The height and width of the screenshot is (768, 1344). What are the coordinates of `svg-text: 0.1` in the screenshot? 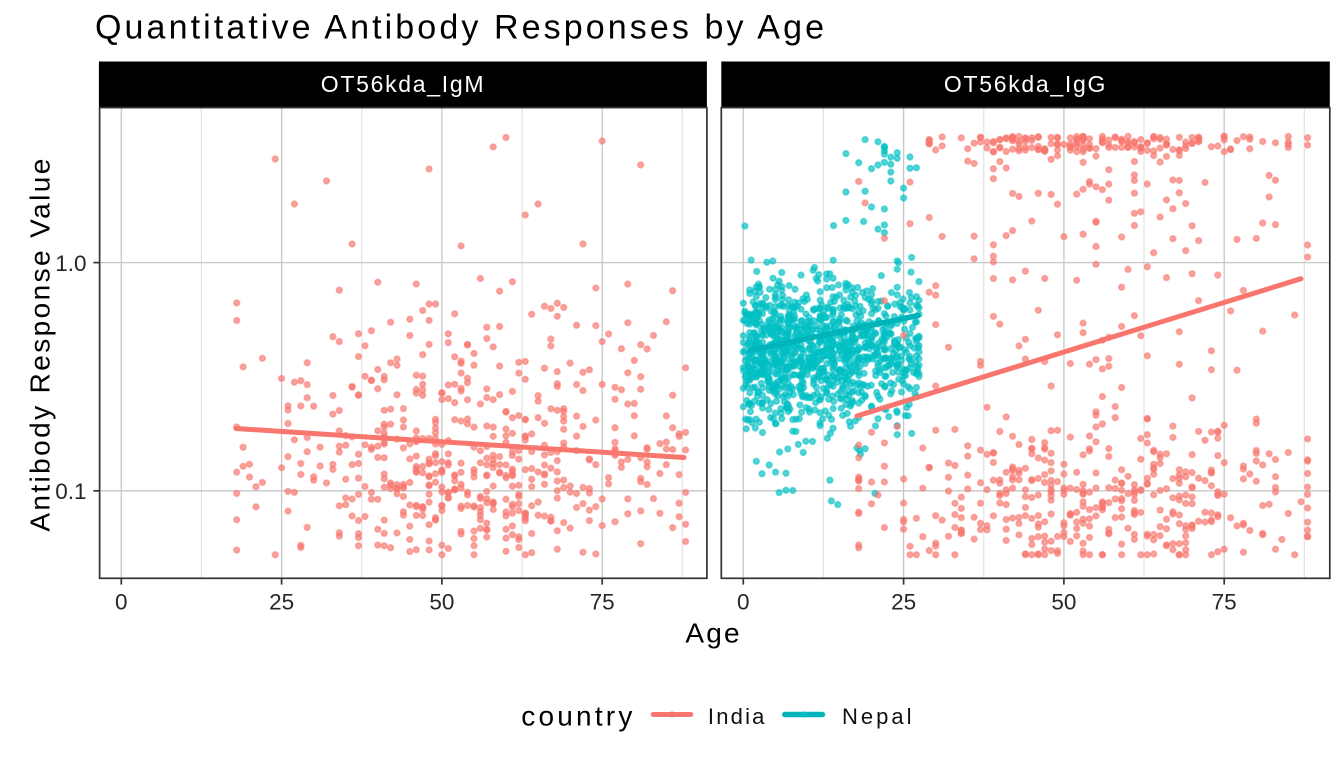 It's located at (70, 491).